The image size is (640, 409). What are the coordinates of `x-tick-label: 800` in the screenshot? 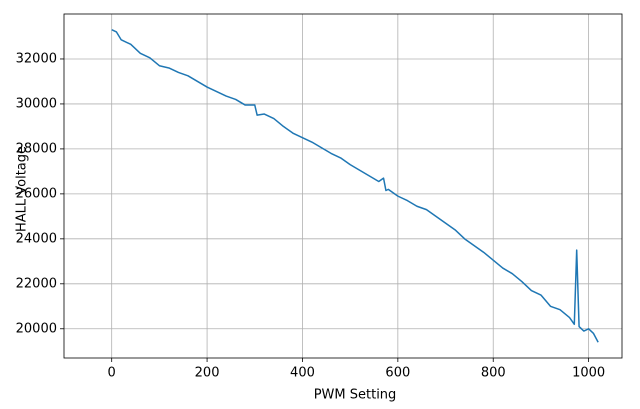 It's located at (493, 373).